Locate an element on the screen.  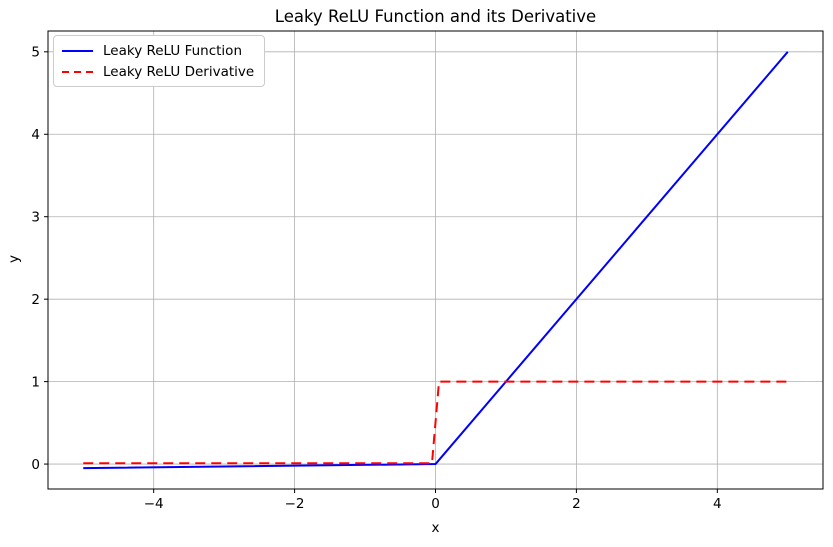
chart-title: Leaky ReLU Function and its Derivative is located at coordinates (435, 16).